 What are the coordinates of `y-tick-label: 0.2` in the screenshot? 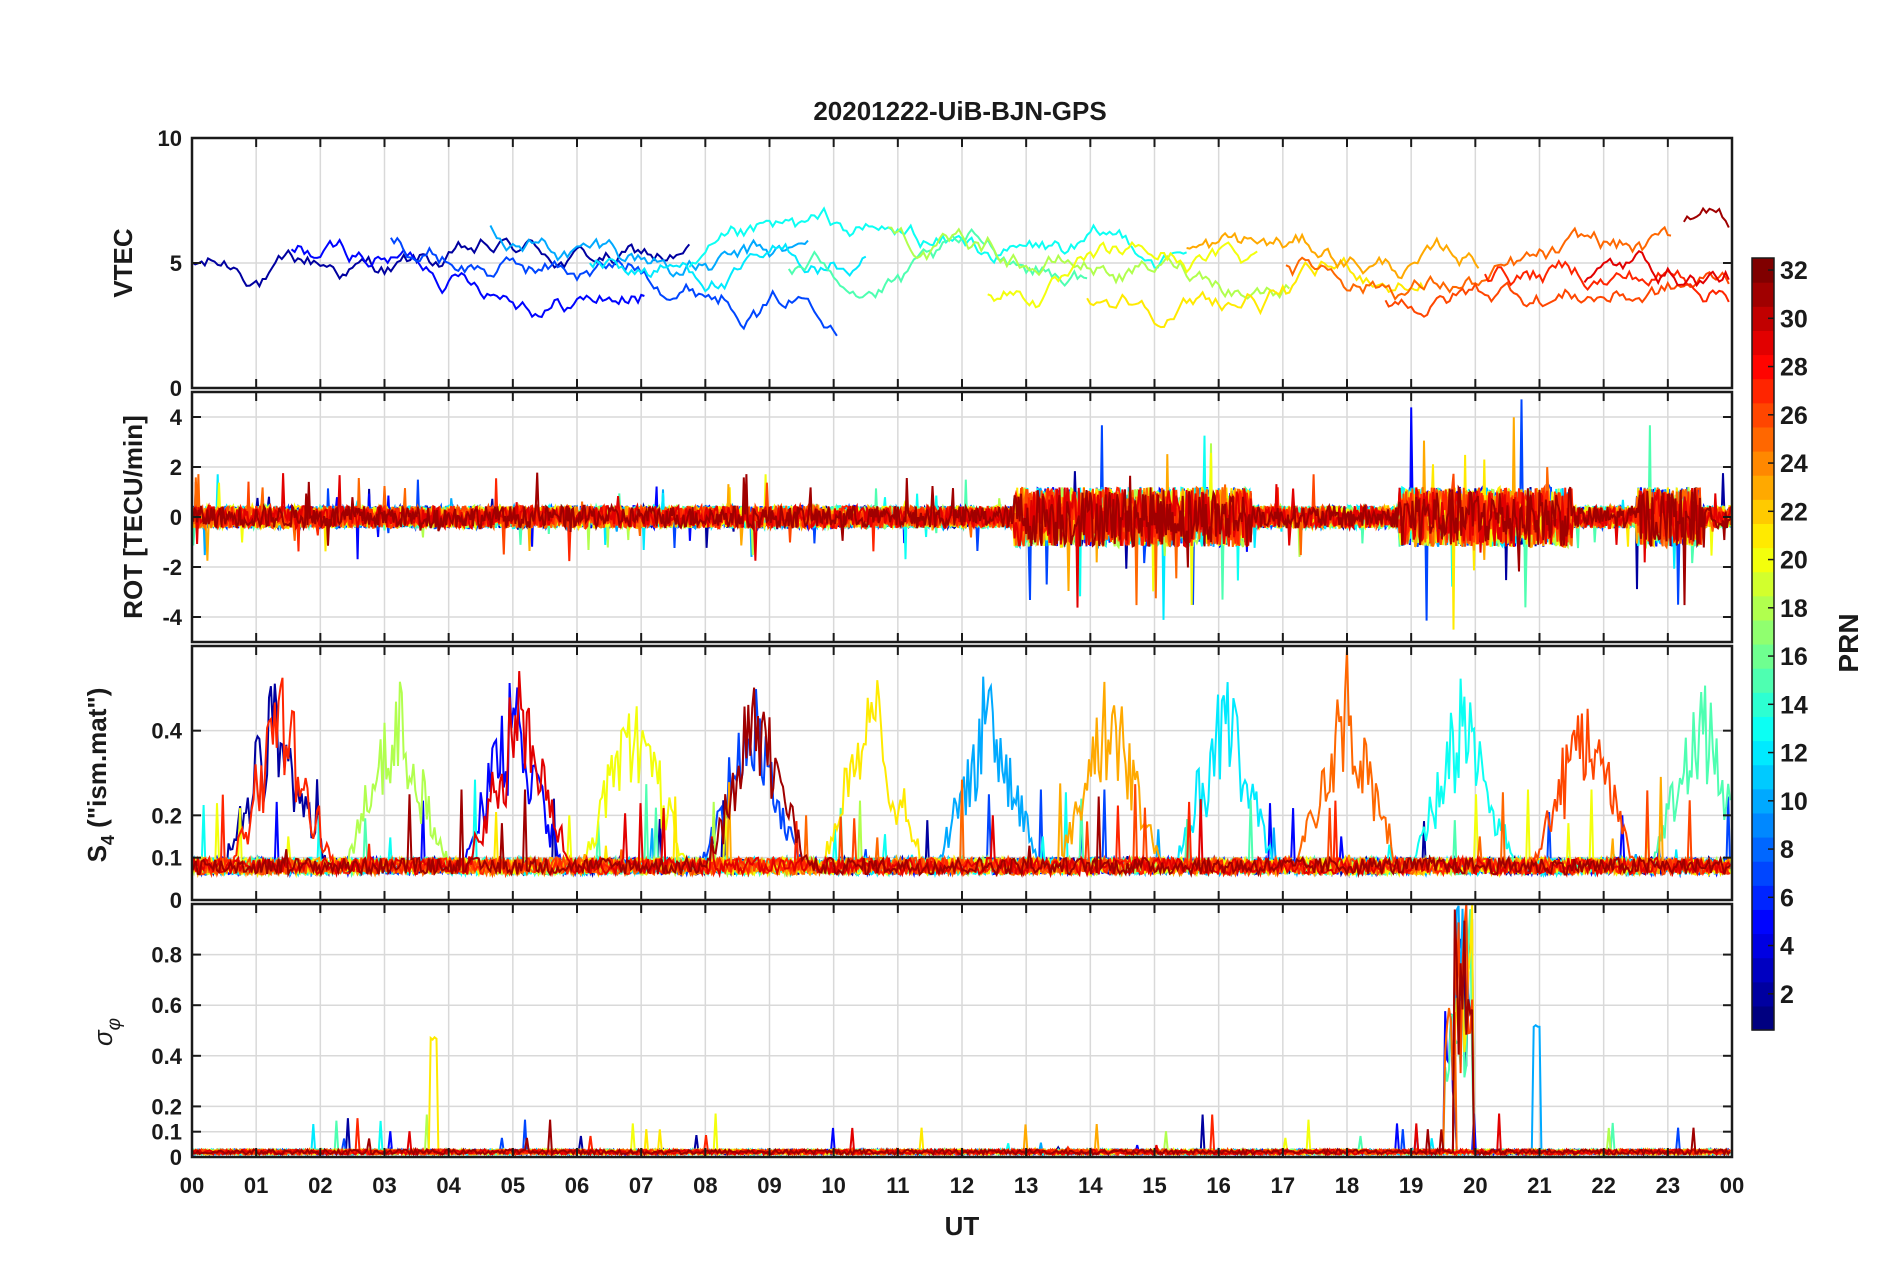 It's located at (166, 1106).